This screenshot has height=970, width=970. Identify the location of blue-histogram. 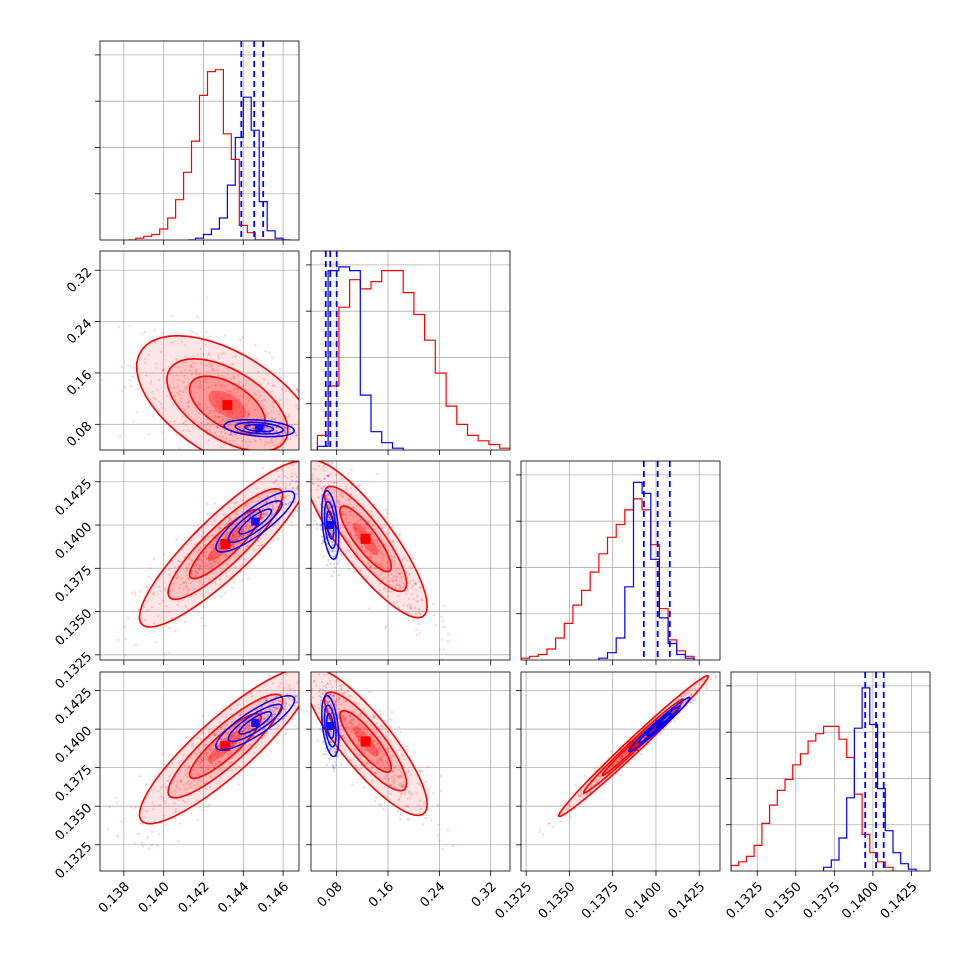
(870, 779).